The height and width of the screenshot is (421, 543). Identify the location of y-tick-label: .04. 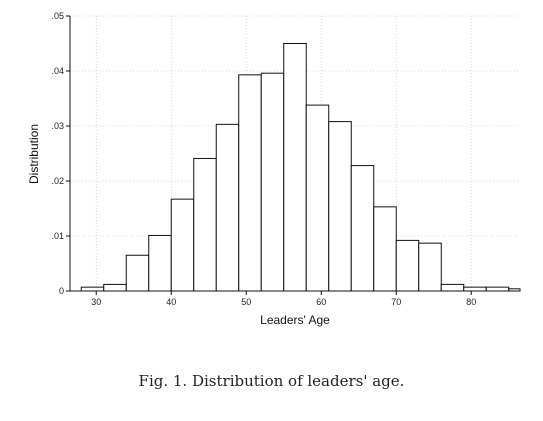
(57, 71).